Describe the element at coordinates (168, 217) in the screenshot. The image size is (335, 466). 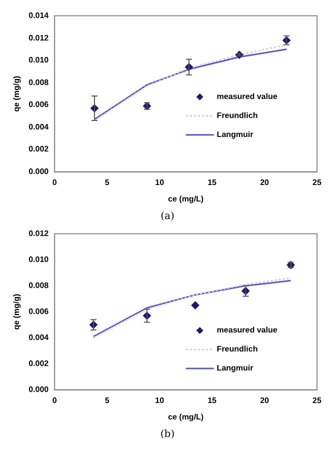
I see `text: (a)` at that location.